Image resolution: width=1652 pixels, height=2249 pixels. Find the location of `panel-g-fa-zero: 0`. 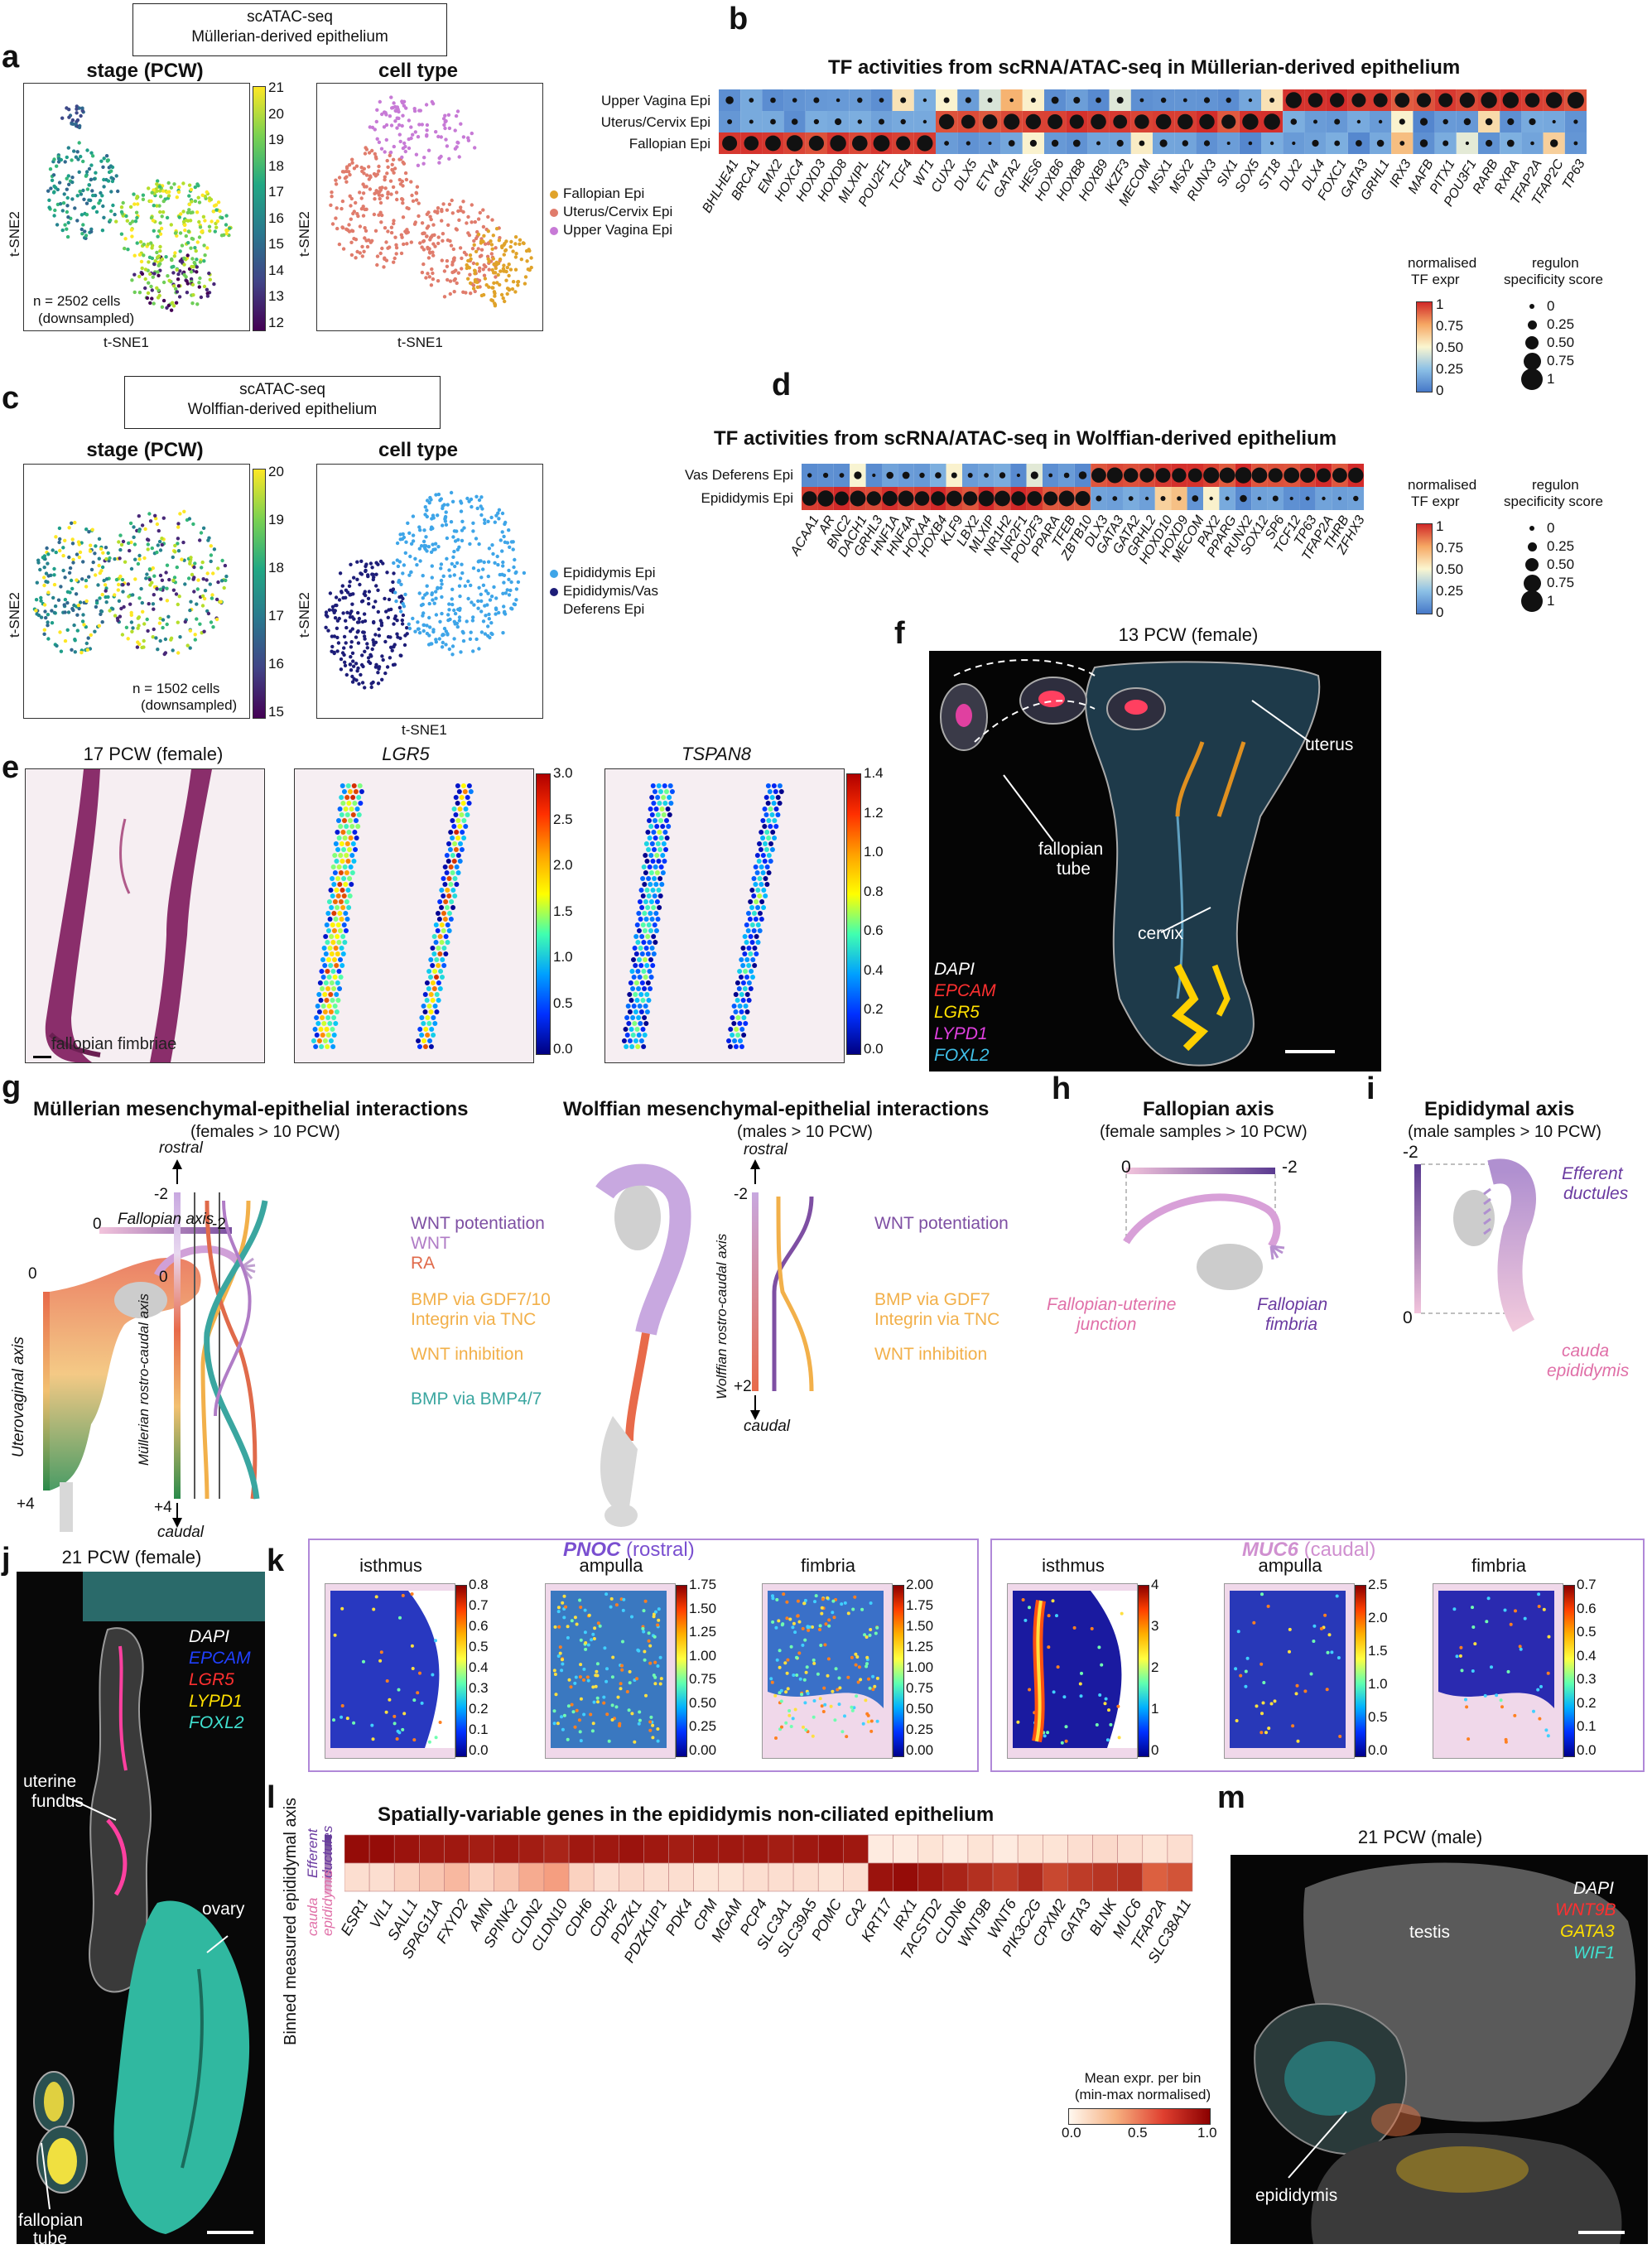

panel-g-fa-zero: 0 is located at coordinates (97, 1224).